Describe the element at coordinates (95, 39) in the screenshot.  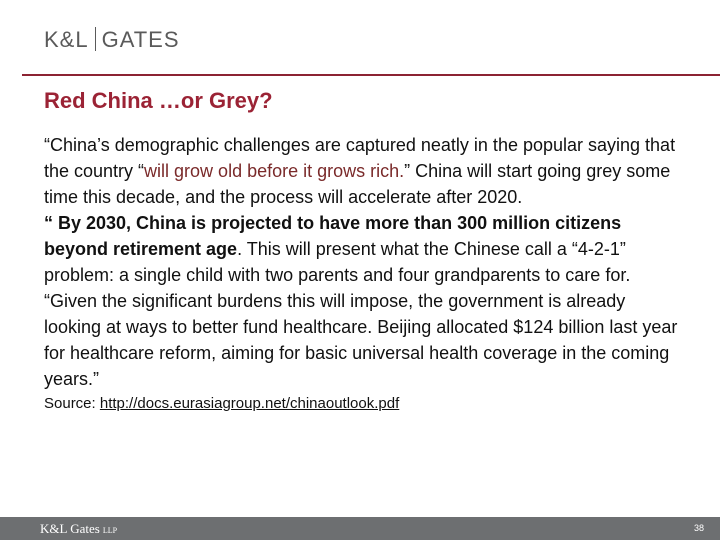
I see `logo-separator` at that location.